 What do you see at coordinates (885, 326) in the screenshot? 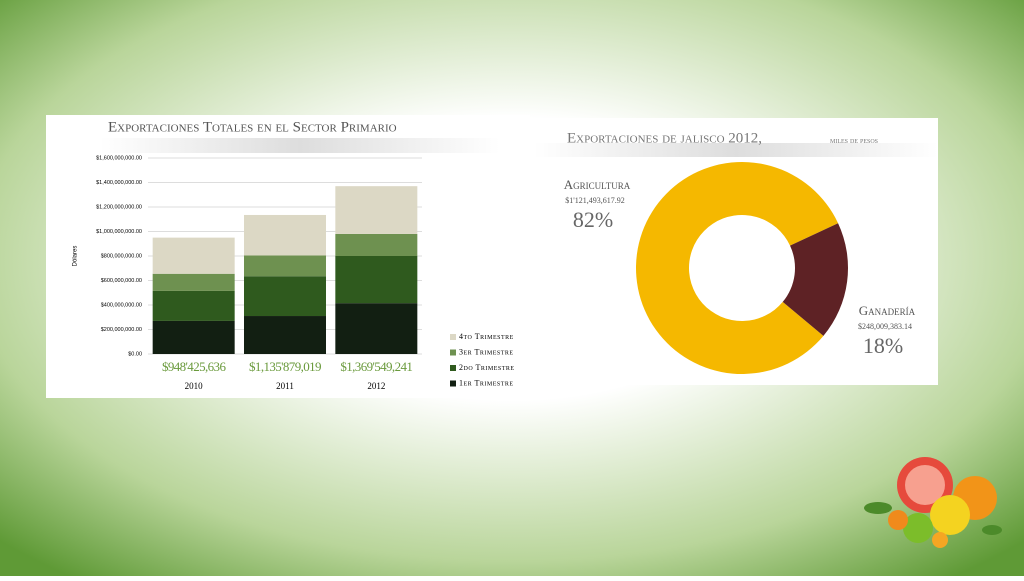
I see `slice-amount: $248,009,383.14` at bounding box center [885, 326].